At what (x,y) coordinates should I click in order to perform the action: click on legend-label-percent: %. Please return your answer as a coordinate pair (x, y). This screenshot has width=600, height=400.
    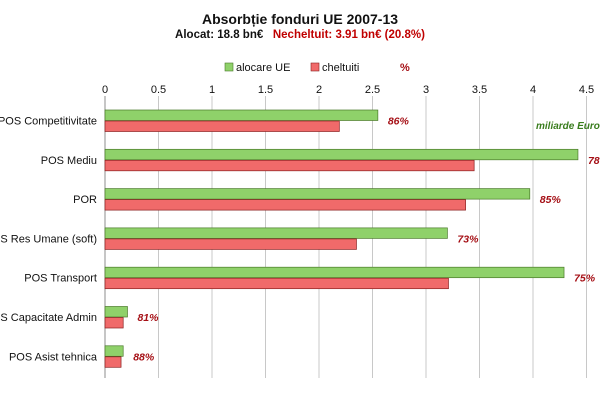
    Looking at the image, I should click on (405, 68).